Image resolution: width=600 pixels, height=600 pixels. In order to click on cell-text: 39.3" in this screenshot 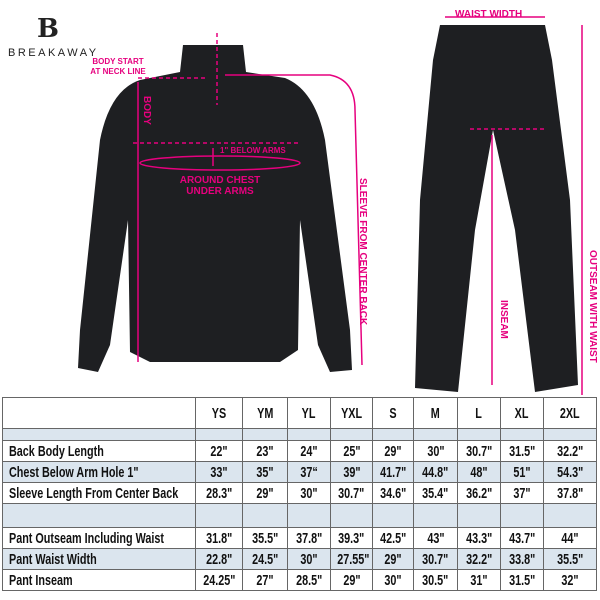, I will do `click(351, 538)`.